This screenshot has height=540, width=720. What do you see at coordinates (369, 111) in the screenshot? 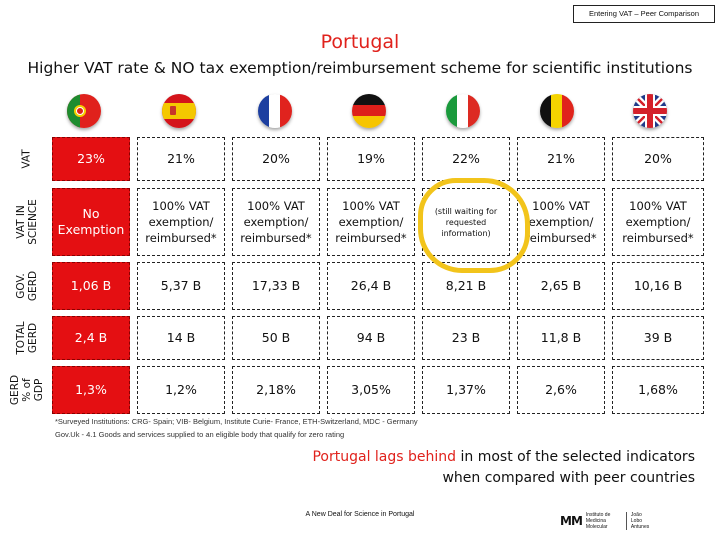
I see `germany-flag-icon` at bounding box center [369, 111].